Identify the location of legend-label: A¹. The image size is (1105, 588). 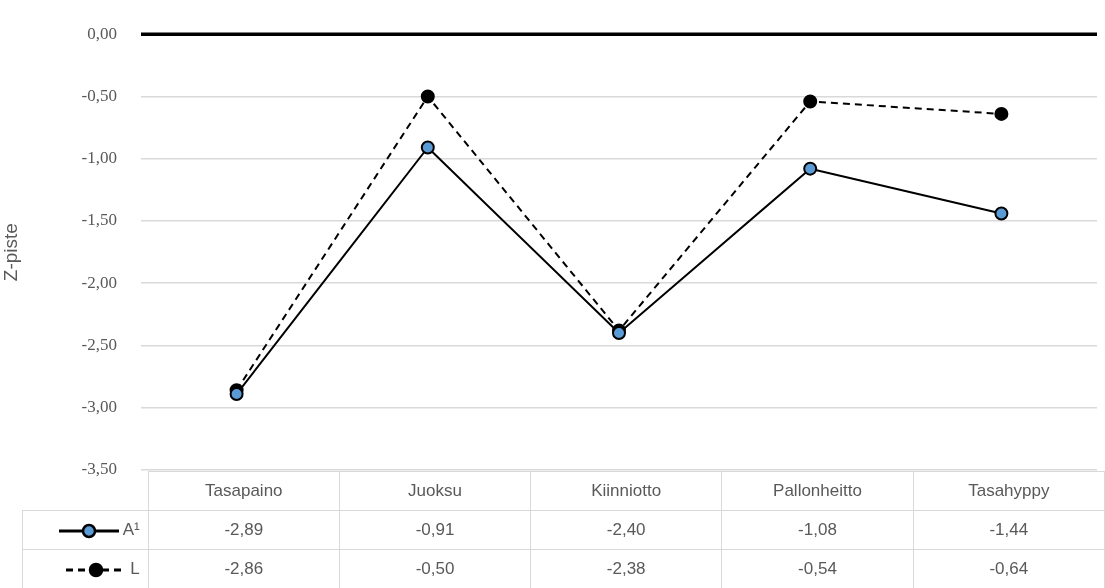
(131, 529).